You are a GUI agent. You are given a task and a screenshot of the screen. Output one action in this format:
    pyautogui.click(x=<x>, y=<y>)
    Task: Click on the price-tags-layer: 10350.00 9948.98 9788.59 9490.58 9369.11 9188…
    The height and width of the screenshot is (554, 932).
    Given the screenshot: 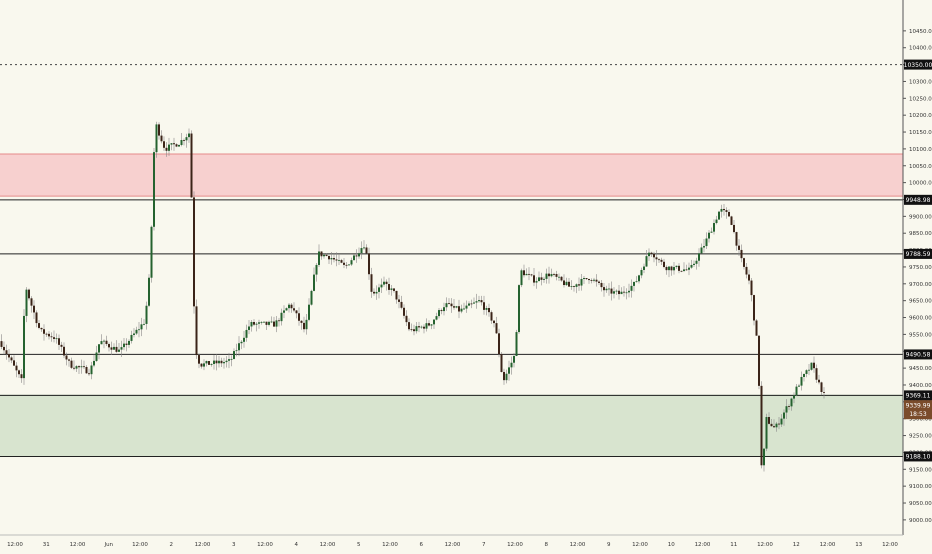 What is the action you would take?
    pyautogui.click(x=918, y=260)
    